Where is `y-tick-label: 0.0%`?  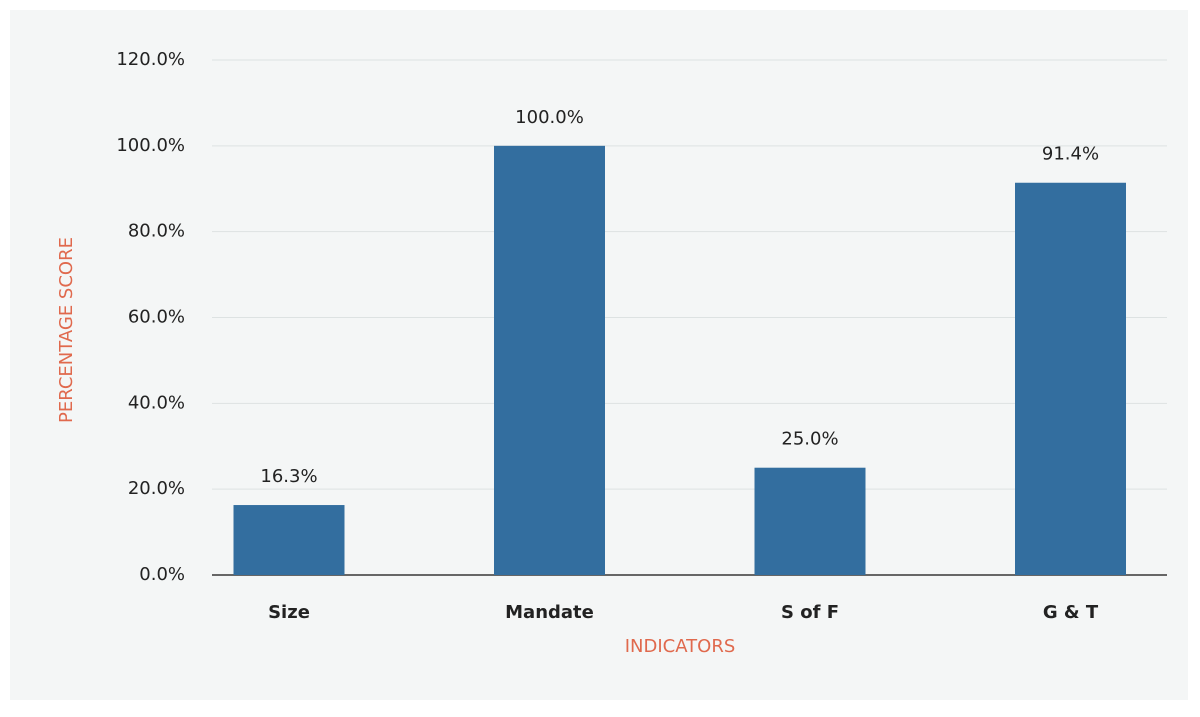
y-tick-label: 0.0% is located at coordinates (162, 574).